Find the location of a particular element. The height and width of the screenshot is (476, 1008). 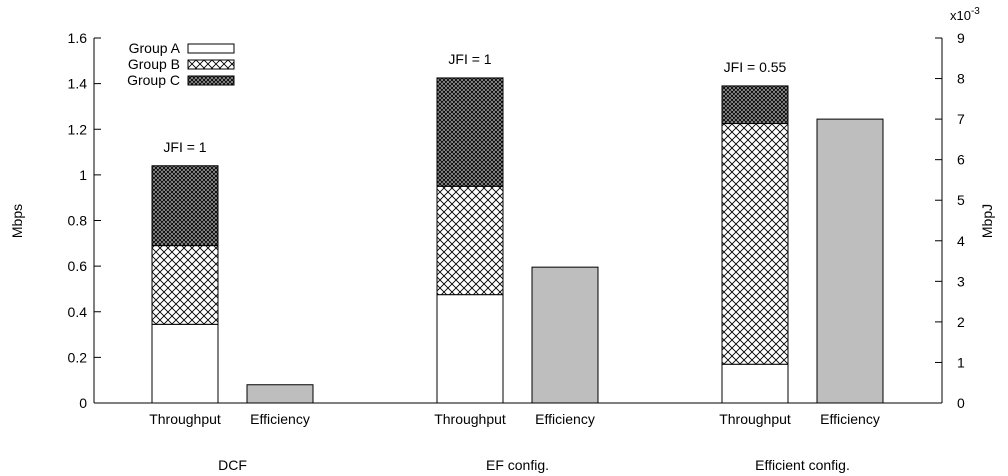

right-tick-label: 3 is located at coordinates (961, 281).